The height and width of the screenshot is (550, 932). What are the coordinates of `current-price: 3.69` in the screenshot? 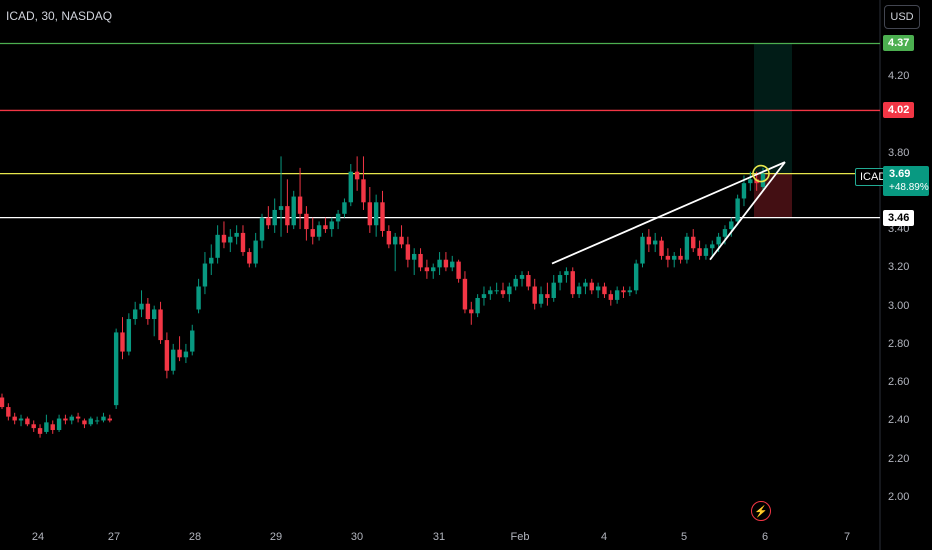 It's located at (900, 174).